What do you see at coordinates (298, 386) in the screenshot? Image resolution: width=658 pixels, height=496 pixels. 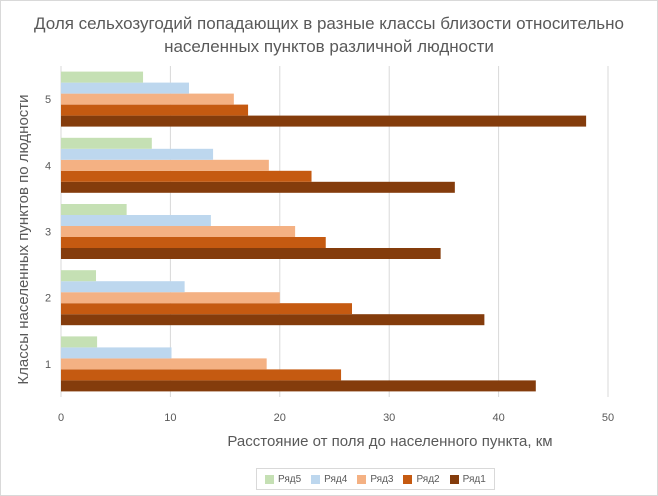 I see `bar-Ряд1-cat-1` at bounding box center [298, 386].